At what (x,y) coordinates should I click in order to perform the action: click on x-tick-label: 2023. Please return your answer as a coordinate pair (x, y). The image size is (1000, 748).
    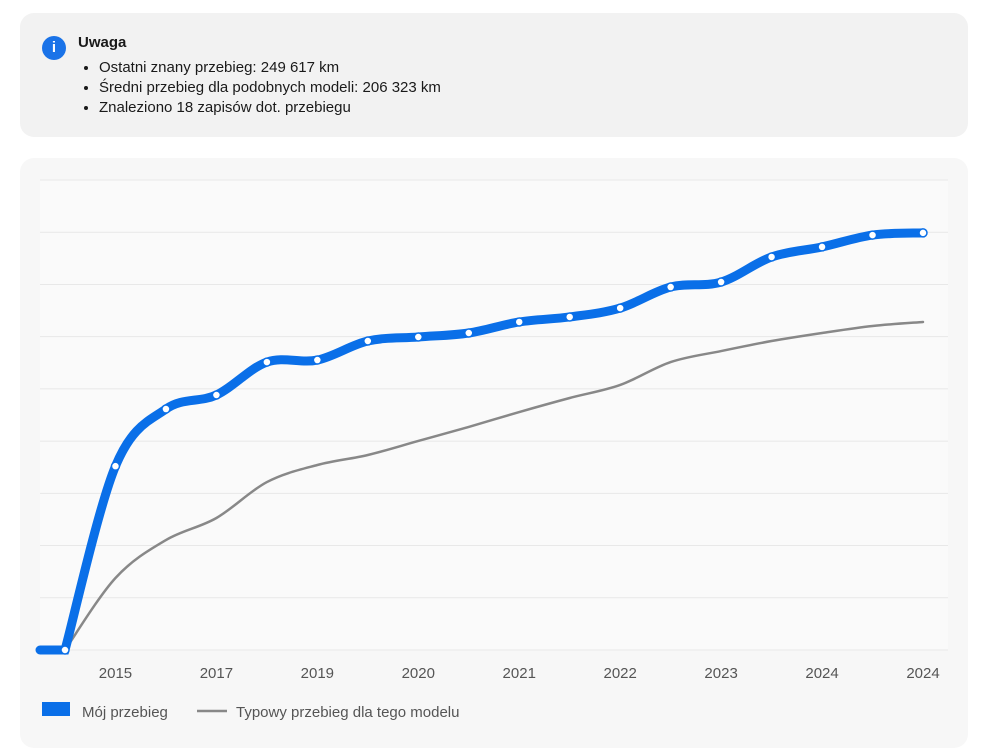
    Looking at the image, I should click on (720, 673).